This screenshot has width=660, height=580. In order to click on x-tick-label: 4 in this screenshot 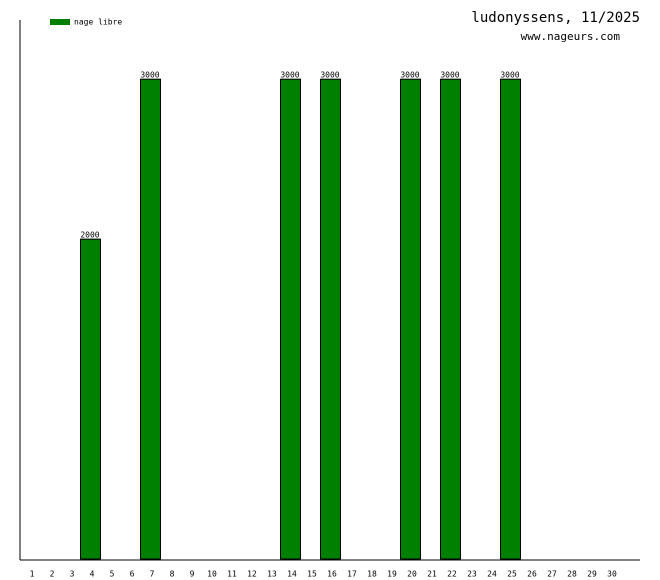, I will do `click(92, 574)`.